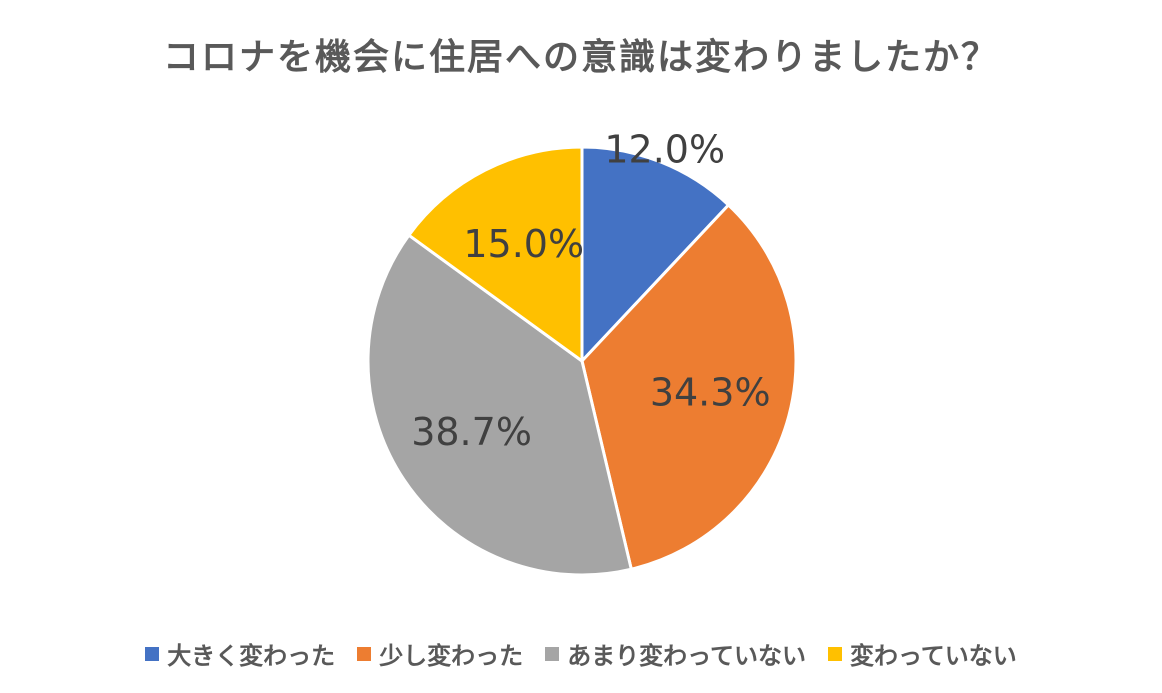  What do you see at coordinates (523, 244) in the screenshot?
I see `data-label-3: 15.0%` at bounding box center [523, 244].